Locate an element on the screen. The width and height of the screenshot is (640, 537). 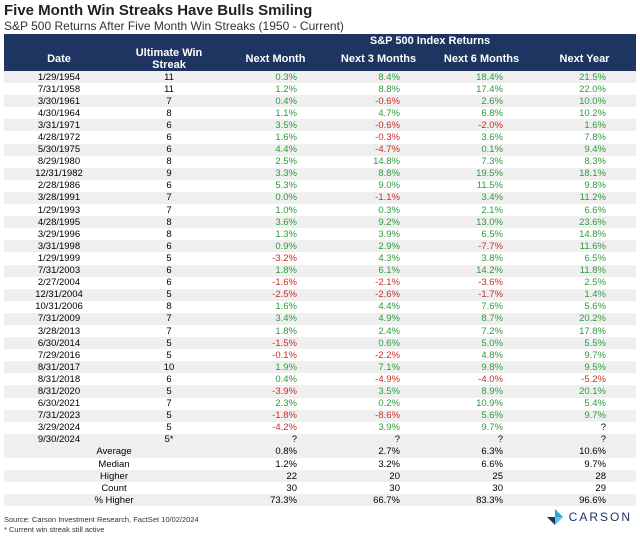
return-cell: 11.2% is located at coordinates (584, 198).